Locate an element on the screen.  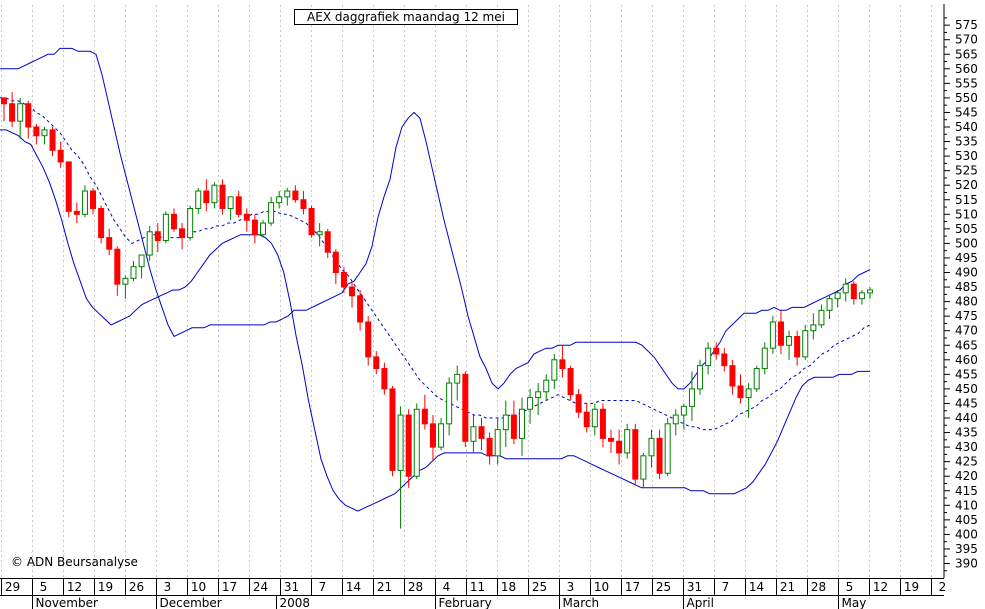
x-month-label: February is located at coordinates (465, 602).